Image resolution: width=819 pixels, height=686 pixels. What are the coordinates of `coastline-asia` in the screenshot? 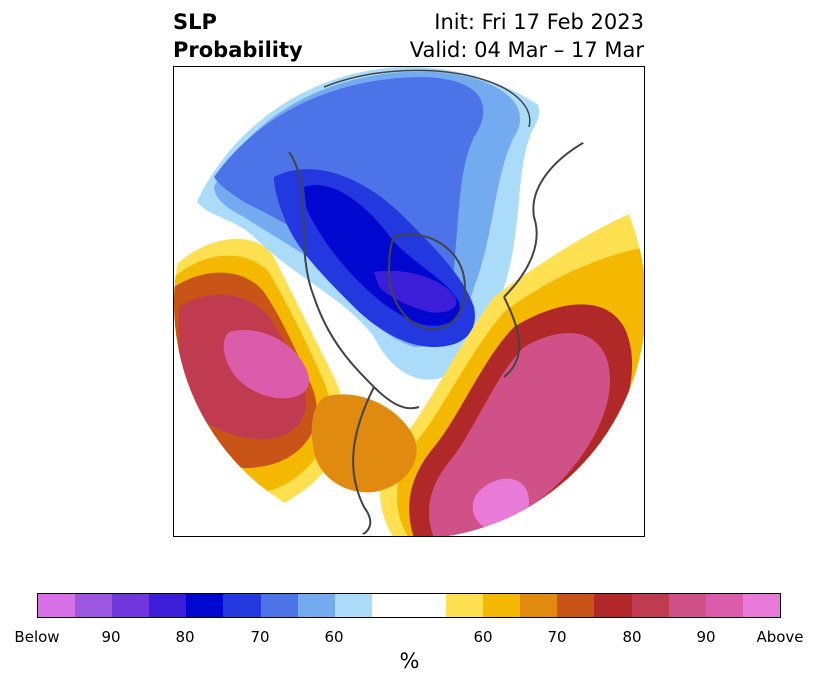 It's located at (427, 98).